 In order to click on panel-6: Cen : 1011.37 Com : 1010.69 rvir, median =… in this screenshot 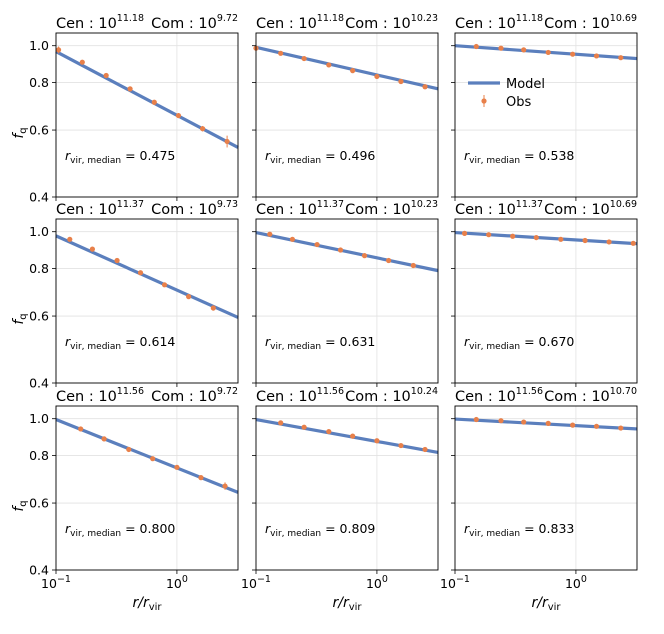, I will do `click(544, 293)`.